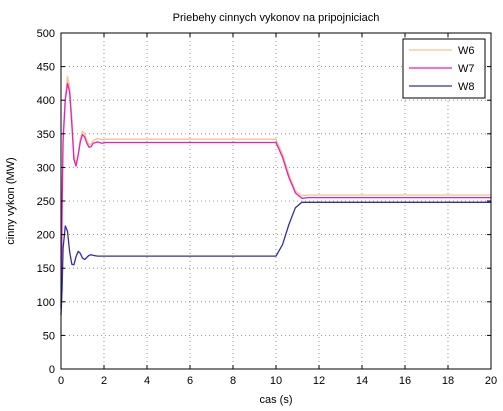  Describe the element at coordinates (233, 381) in the screenshot. I see `x-tick-label: 8` at that location.